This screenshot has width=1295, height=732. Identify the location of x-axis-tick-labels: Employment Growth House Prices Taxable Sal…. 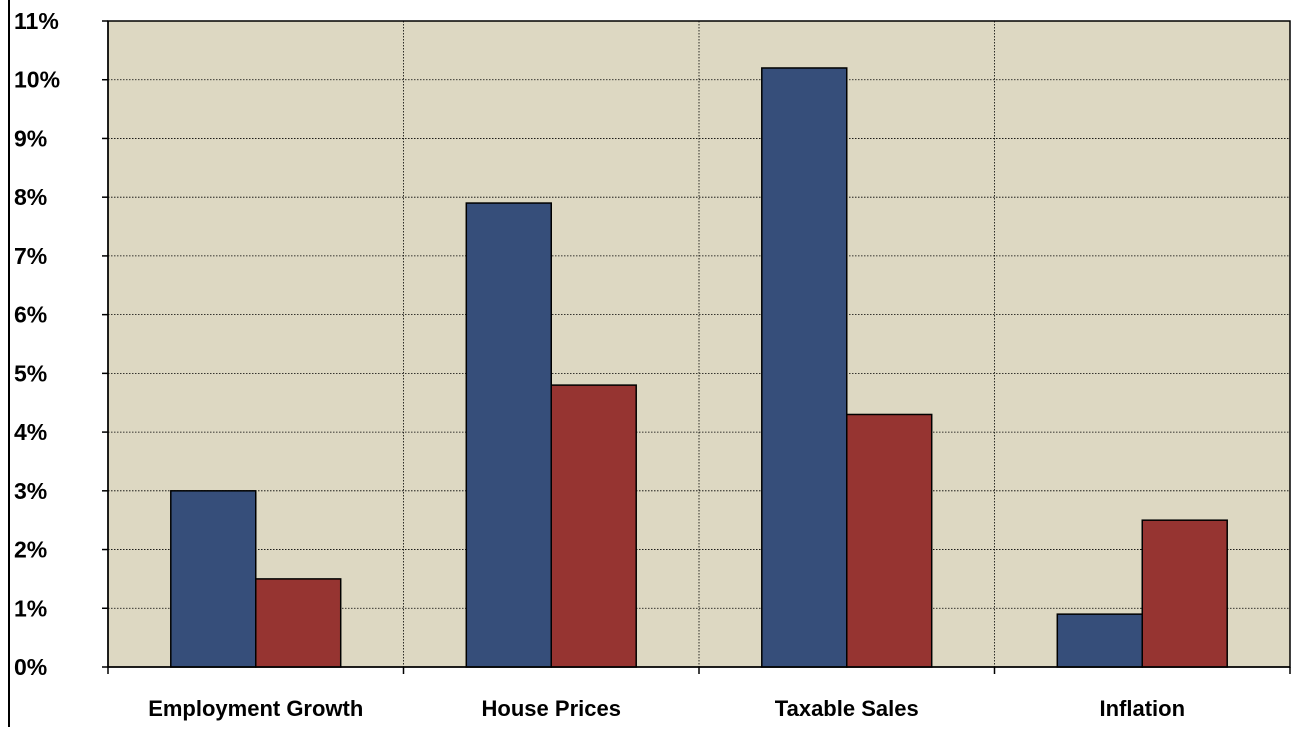
(666, 708).